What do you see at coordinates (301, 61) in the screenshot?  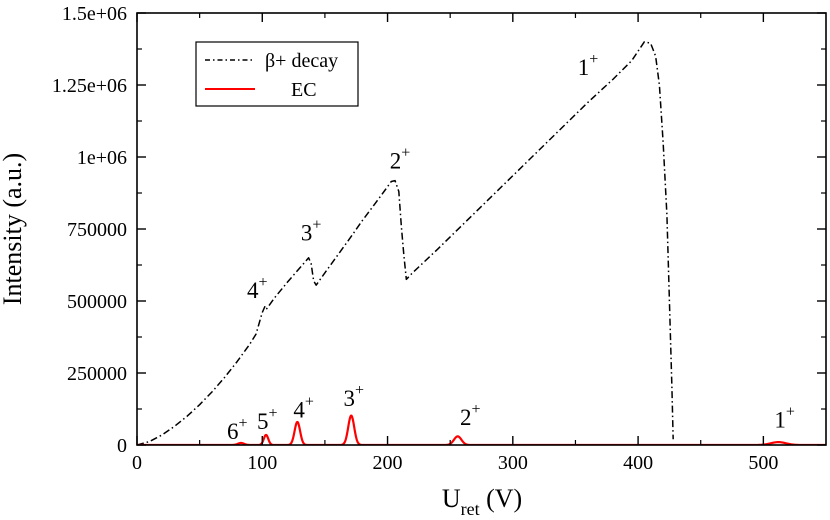 I see `legend-label-beta: β+ decay` at bounding box center [301, 61].